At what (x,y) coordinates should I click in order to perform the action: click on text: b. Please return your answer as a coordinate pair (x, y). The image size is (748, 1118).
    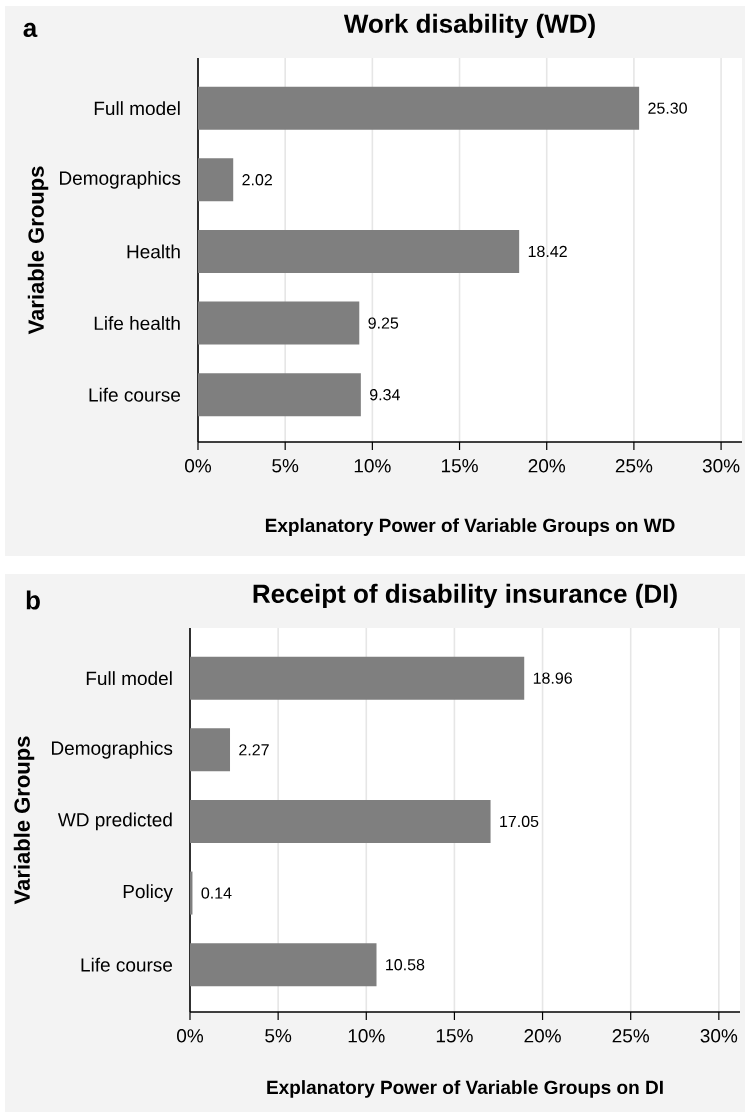
    Looking at the image, I should click on (33, 600).